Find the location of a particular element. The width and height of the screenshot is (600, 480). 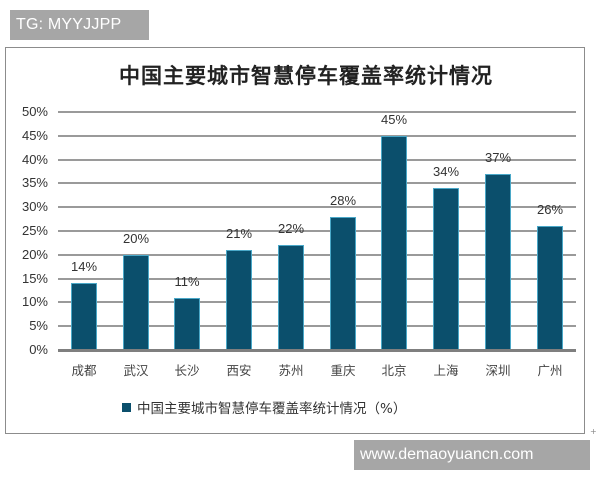

y-tick-label: 5% is located at coordinates (38, 326).